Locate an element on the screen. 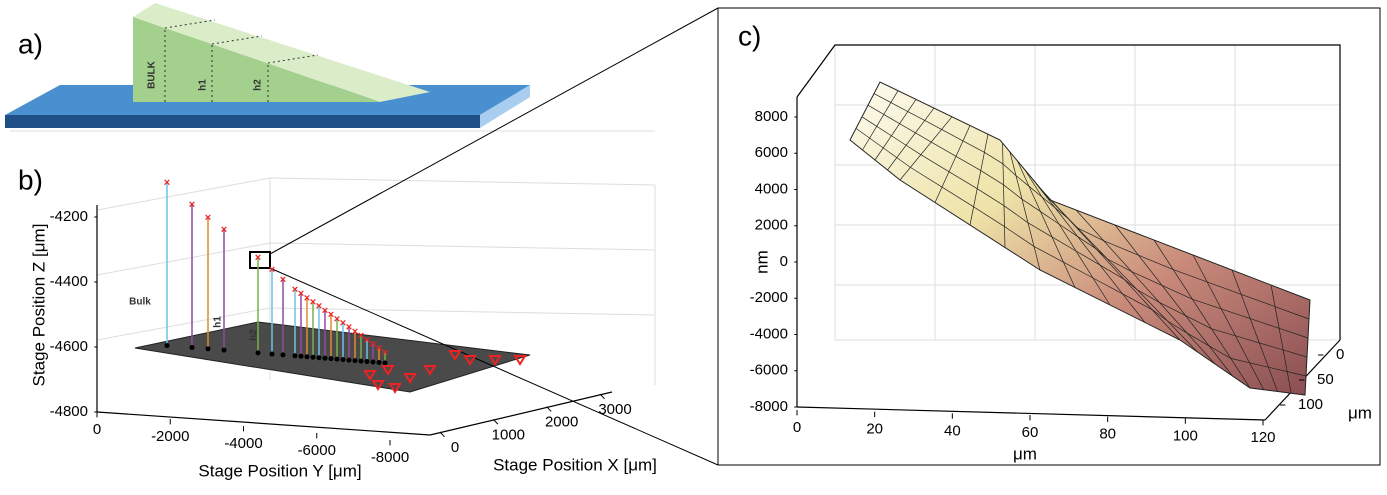  z-axis-title: Stage Position Z [μm] is located at coordinates (38, 305).